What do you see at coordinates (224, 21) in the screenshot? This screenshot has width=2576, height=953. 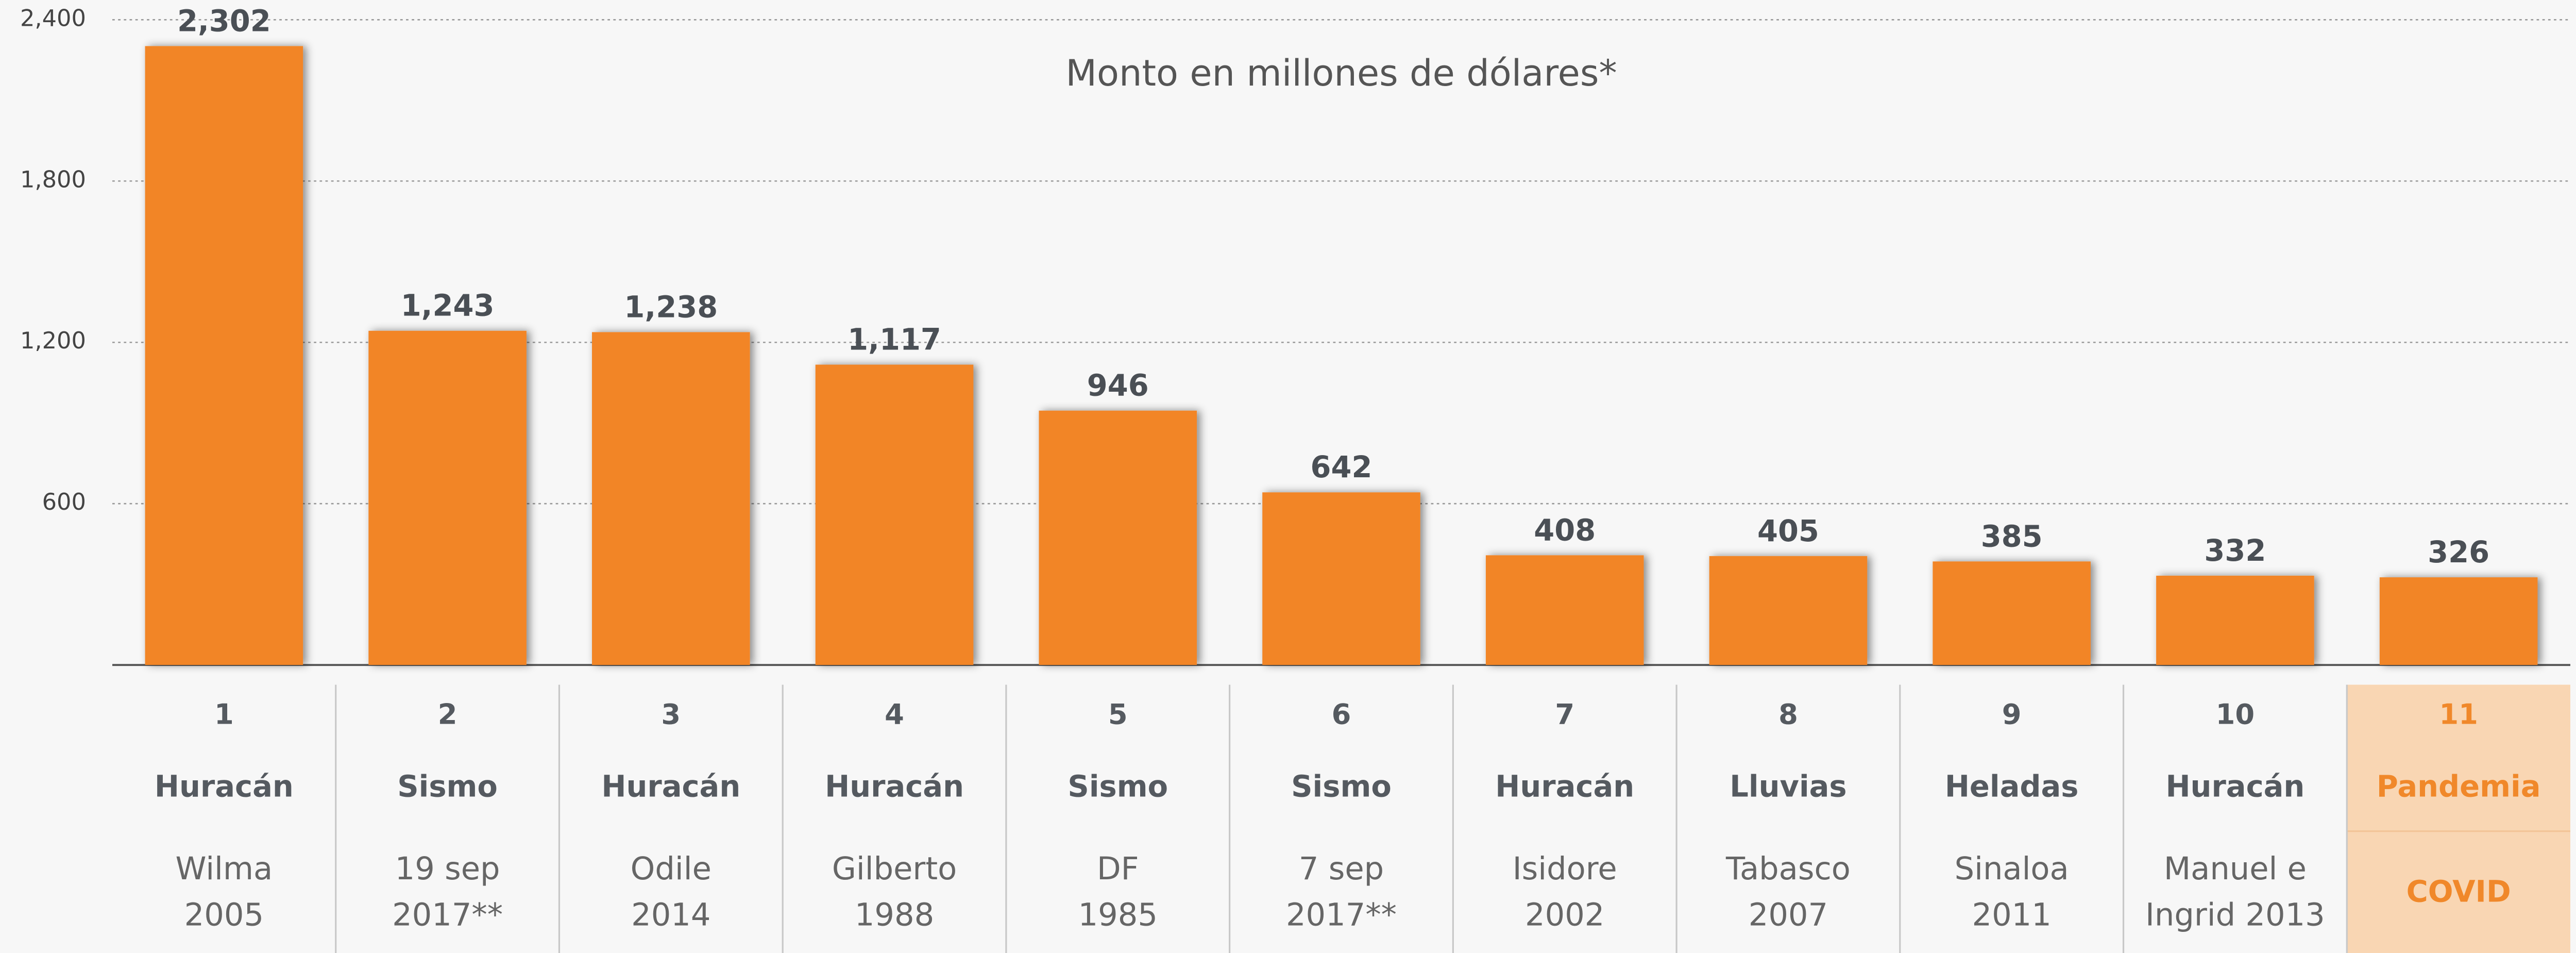 I see `value-label: 2,302` at bounding box center [224, 21].